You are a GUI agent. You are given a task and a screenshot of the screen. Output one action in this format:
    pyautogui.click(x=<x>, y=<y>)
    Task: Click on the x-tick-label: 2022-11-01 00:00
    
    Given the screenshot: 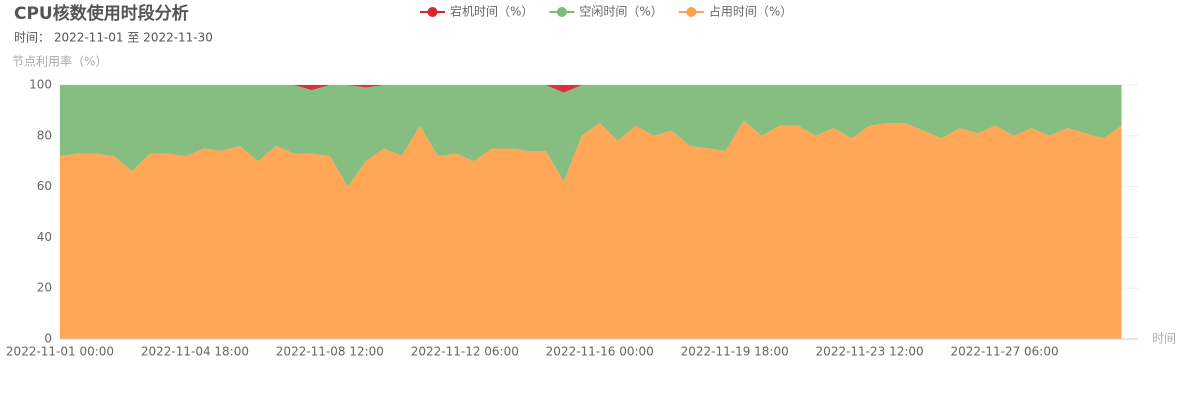 What is the action you would take?
    pyautogui.click(x=60, y=352)
    